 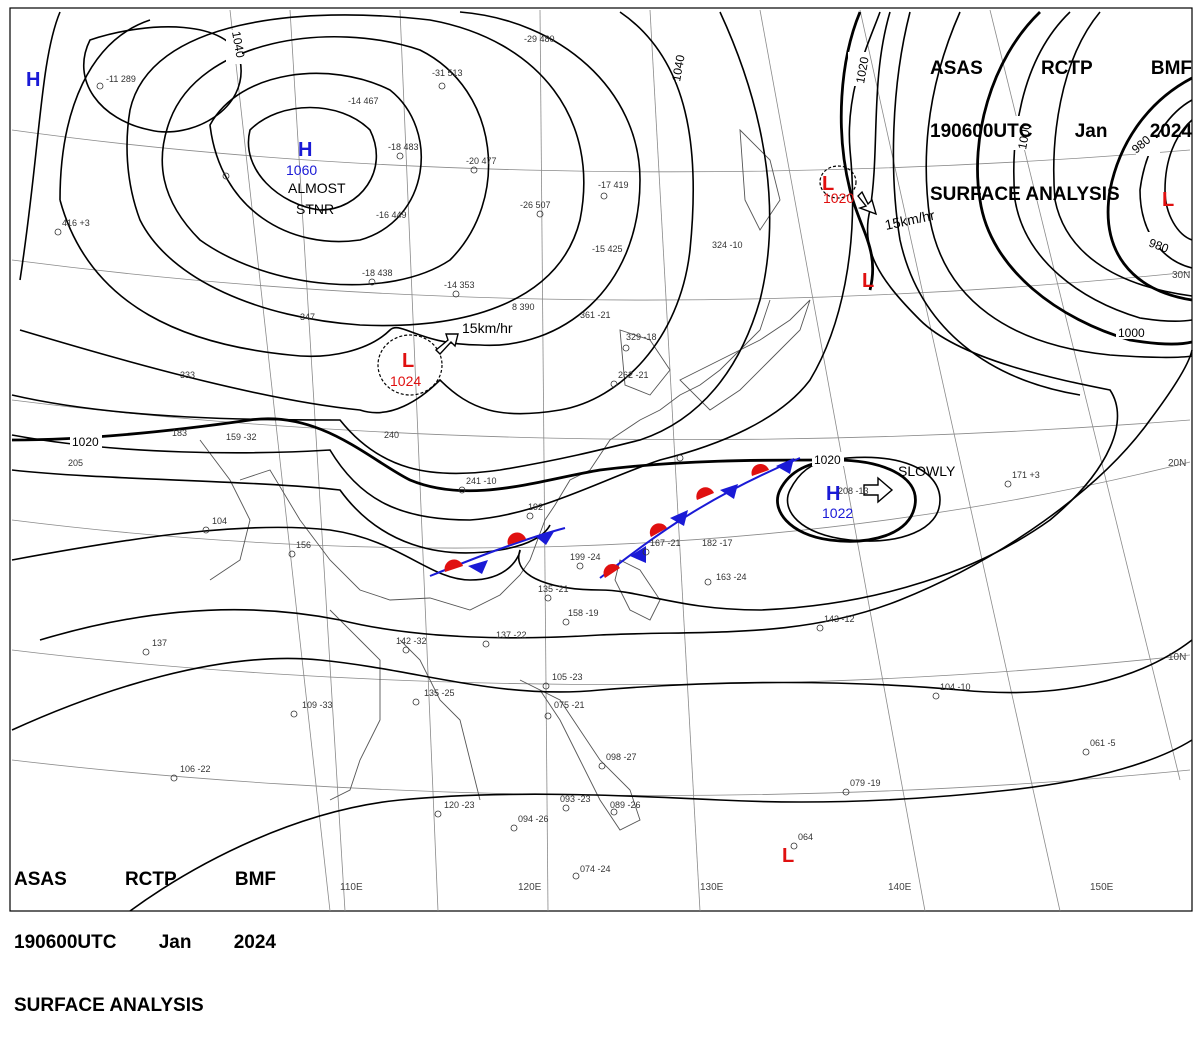 What do you see at coordinates (717, 543) in the screenshot?
I see `station-plot: 182 -17` at bounding box center [717, 543].